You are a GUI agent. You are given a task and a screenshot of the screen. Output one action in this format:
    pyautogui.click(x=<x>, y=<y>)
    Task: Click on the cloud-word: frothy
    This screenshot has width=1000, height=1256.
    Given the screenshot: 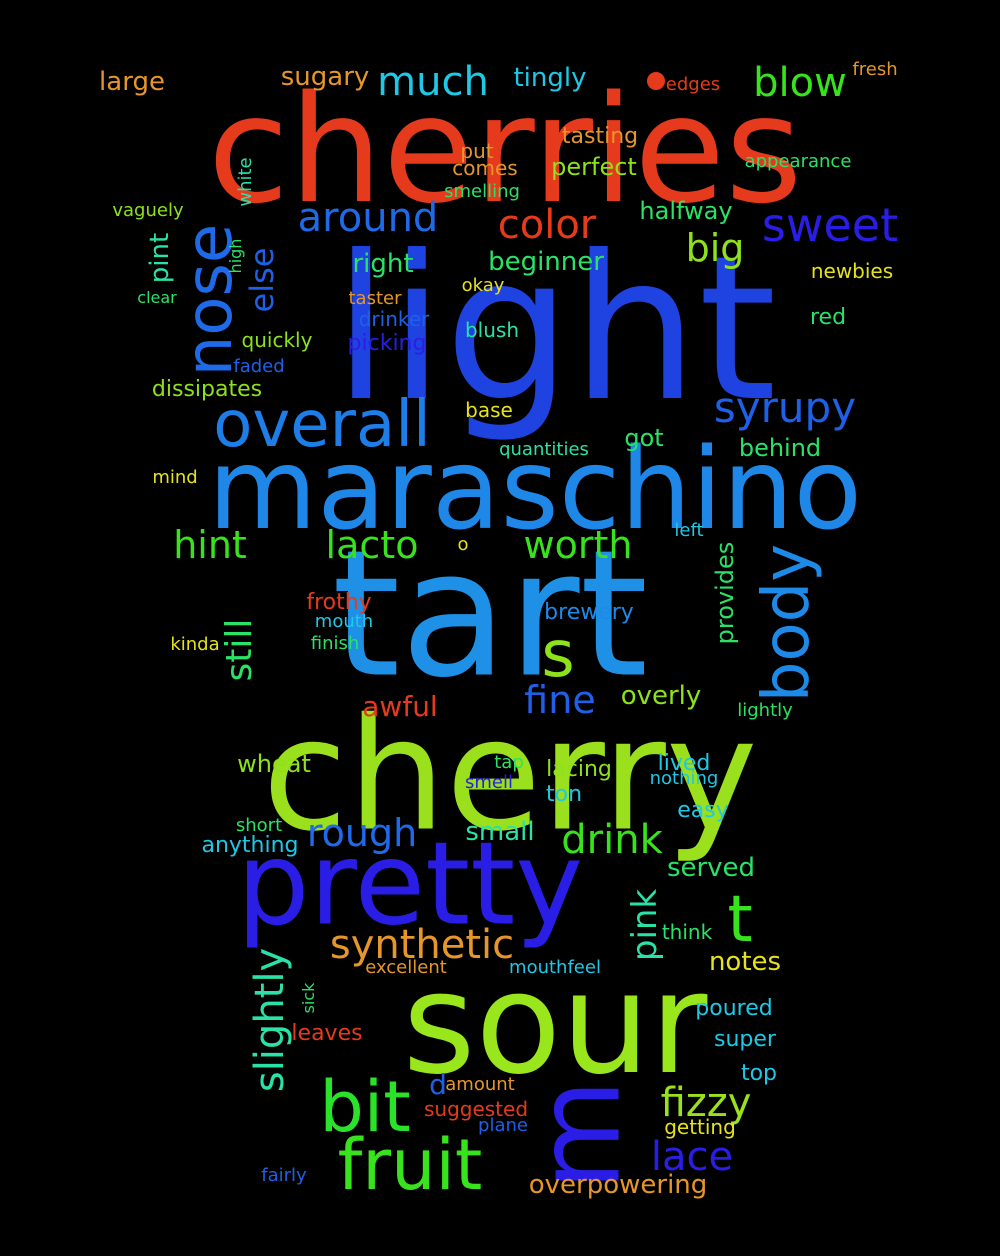 What is the action you would take?
    pyautogui.click(x=339, y=602)
    